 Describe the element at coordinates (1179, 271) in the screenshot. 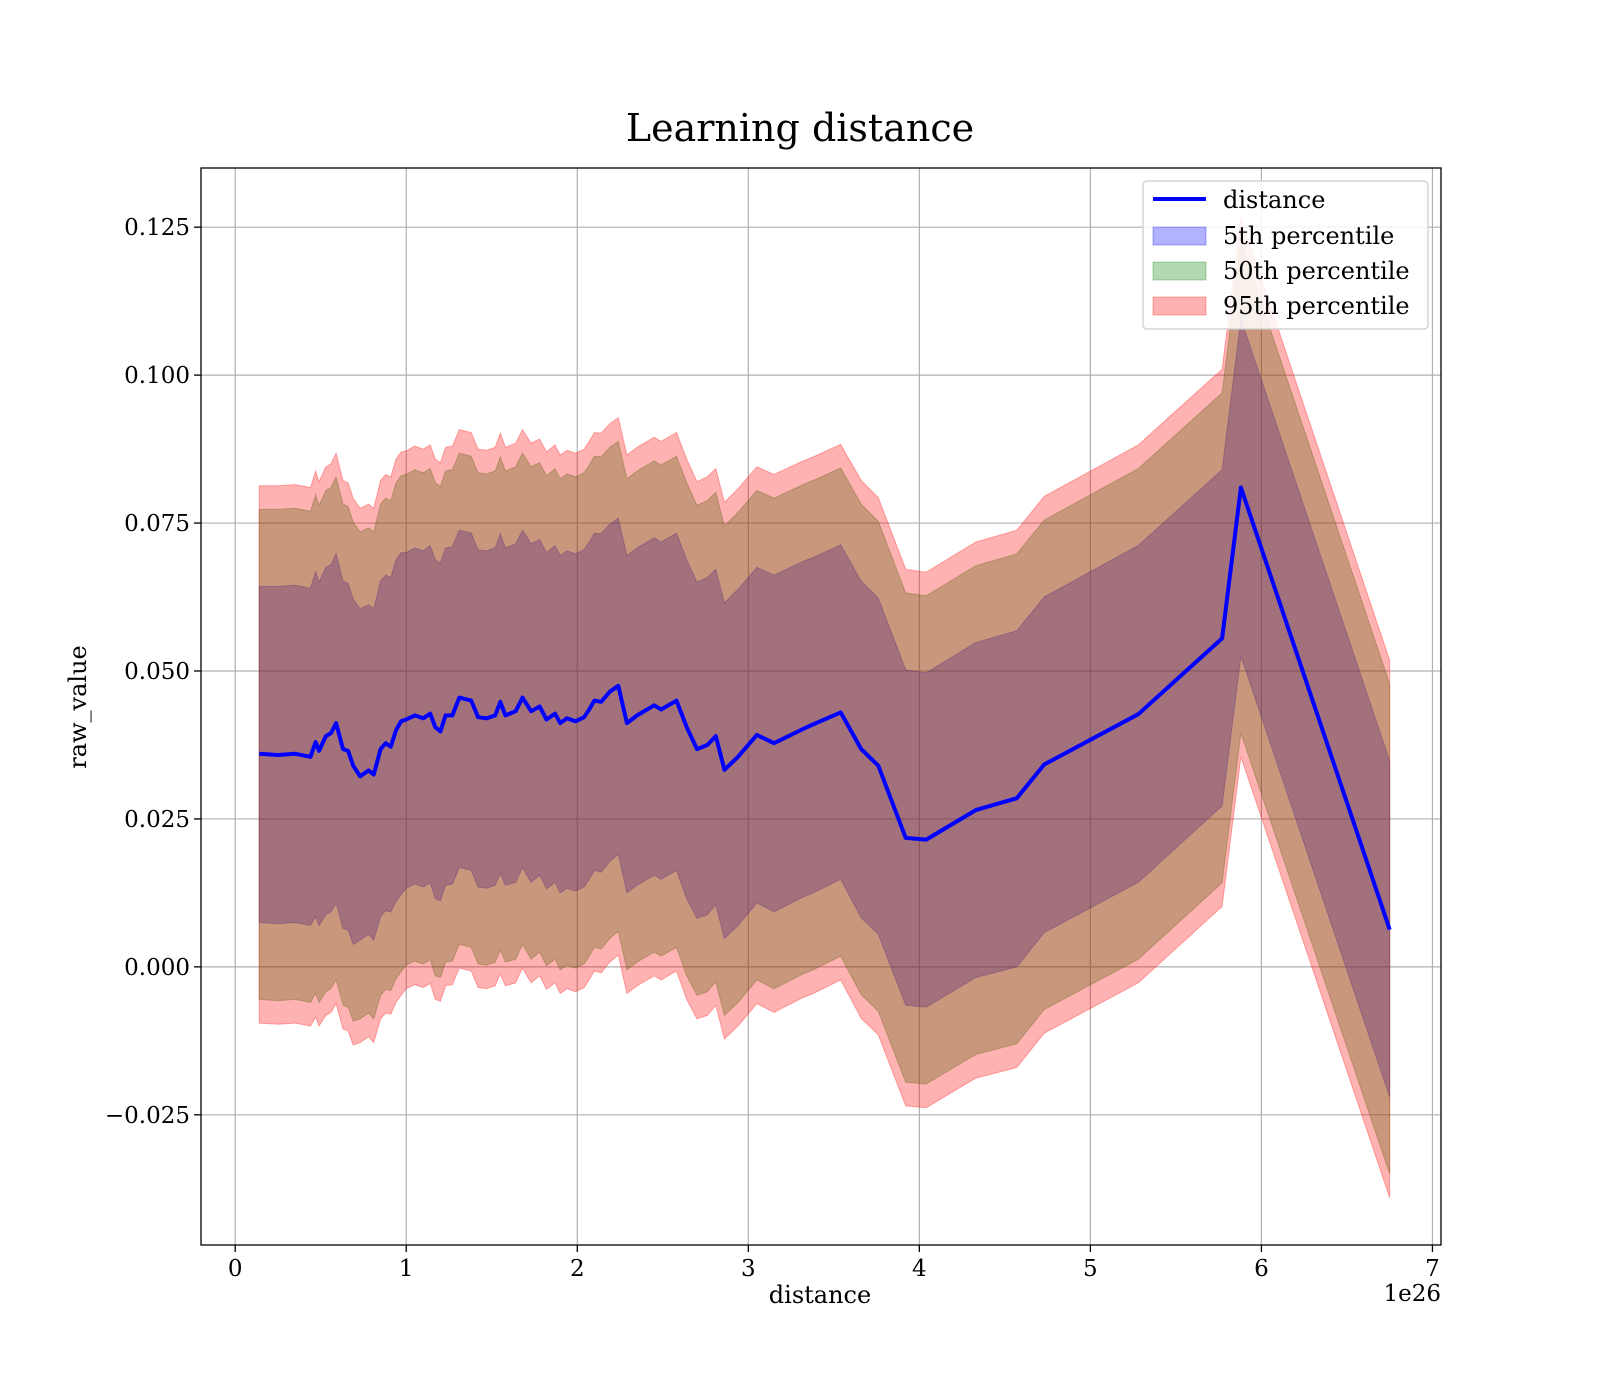

I see `legend-swatch-50th-percentile` at that location.